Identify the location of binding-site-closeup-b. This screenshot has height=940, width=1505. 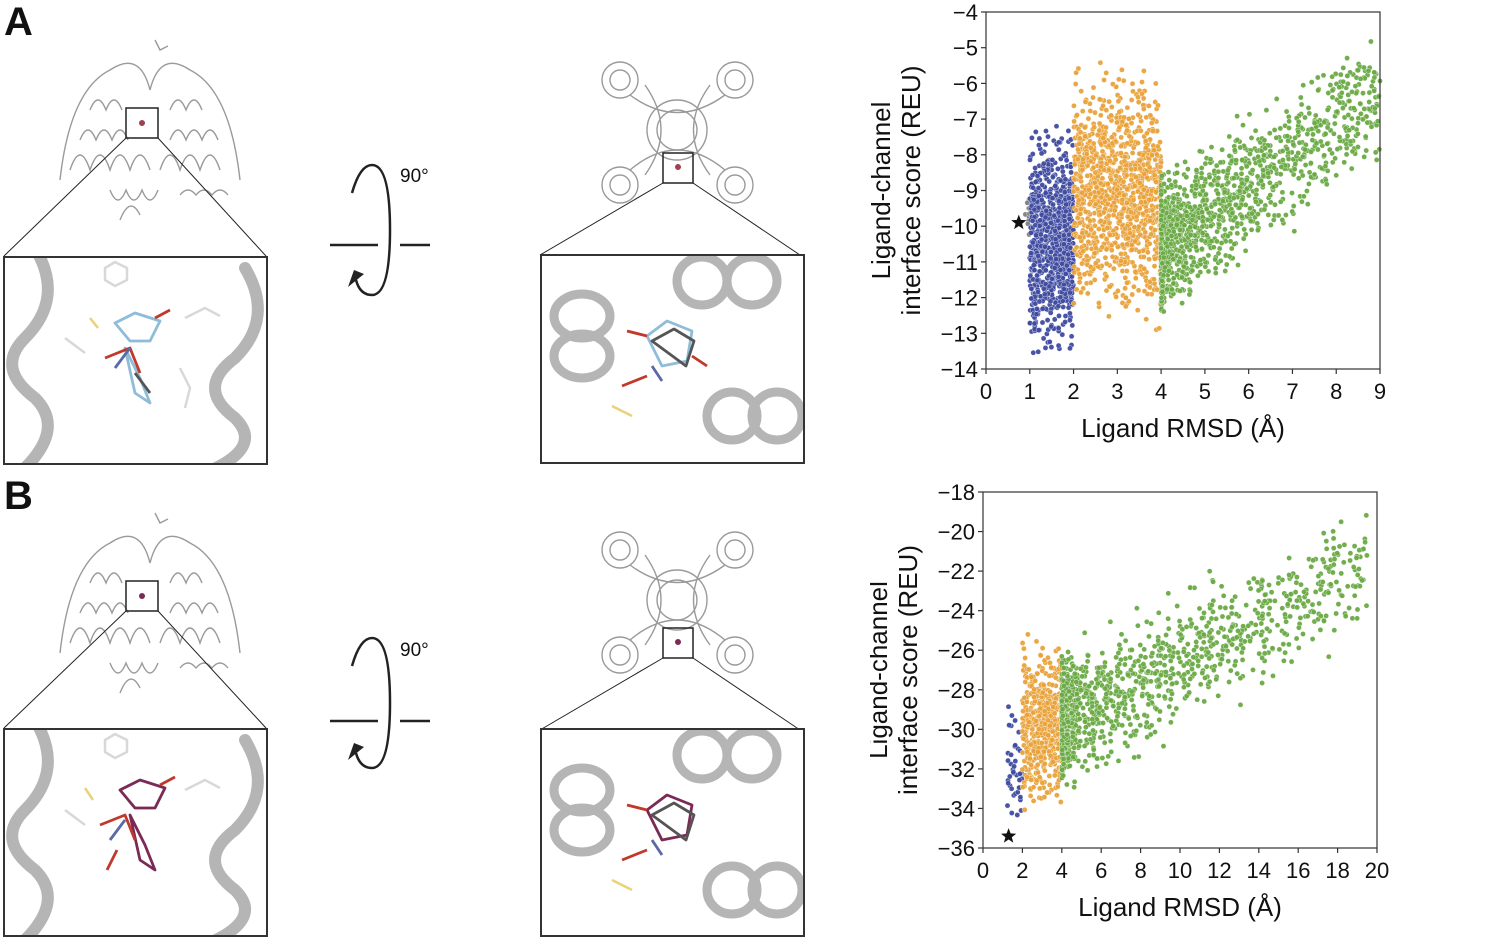
(135, 832).